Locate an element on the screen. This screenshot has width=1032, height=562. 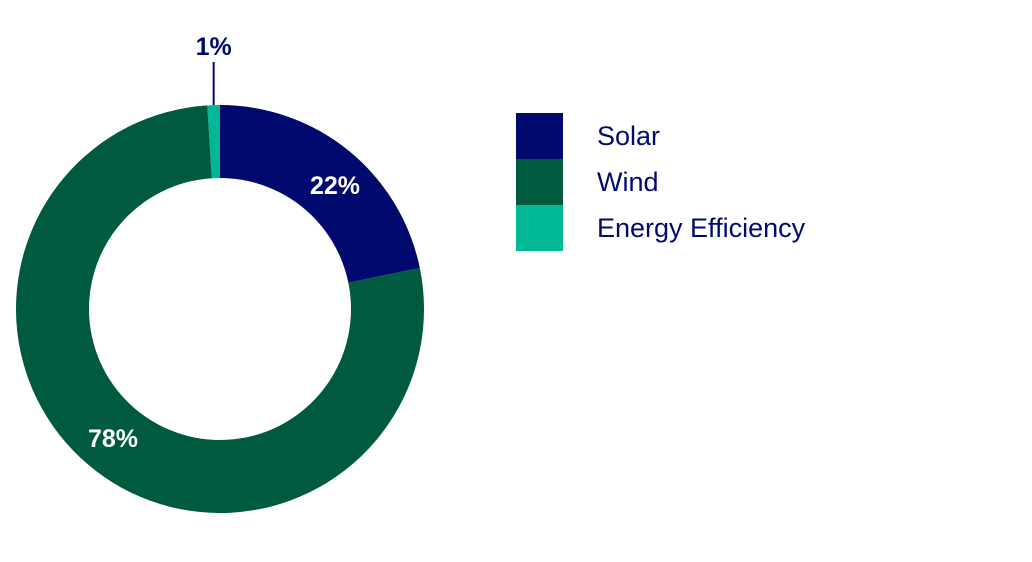
slice-label-solar: 22% is located at coordinates (335, 186).